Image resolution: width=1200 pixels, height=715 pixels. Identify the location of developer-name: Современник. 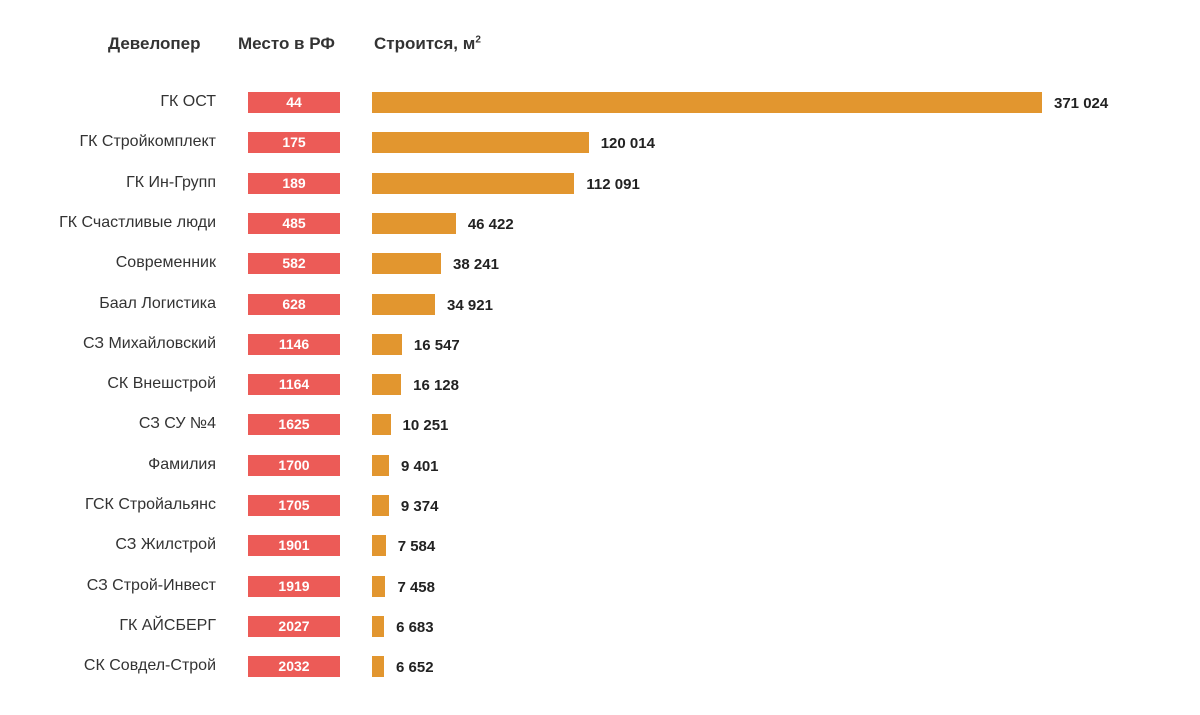
(165, 263).